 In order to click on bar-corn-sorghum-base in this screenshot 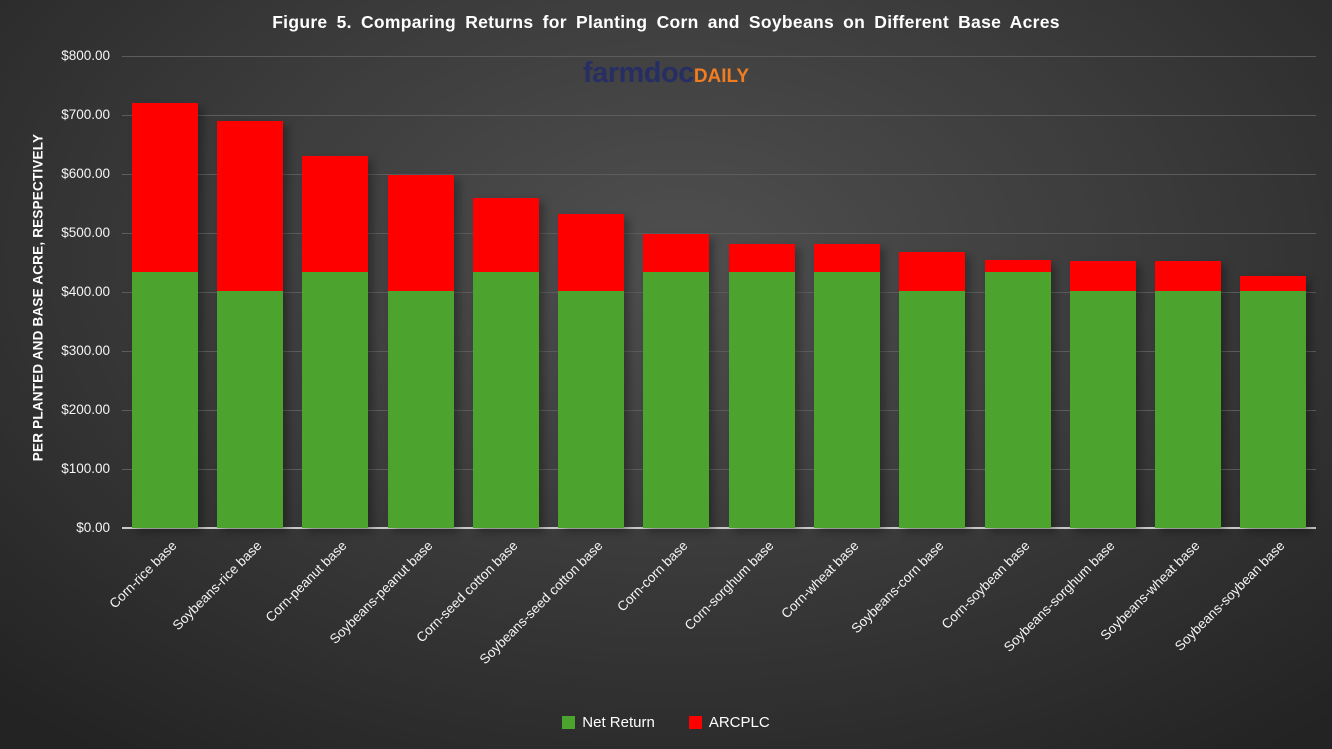, I will do `click(761, 385)`.